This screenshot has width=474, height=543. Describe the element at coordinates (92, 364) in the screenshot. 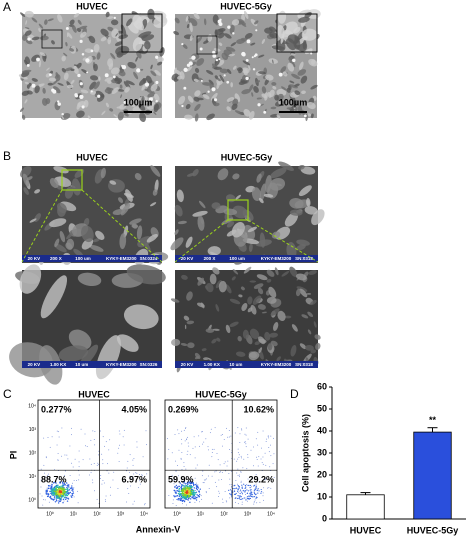

I see `sem-info-bar` at that location.